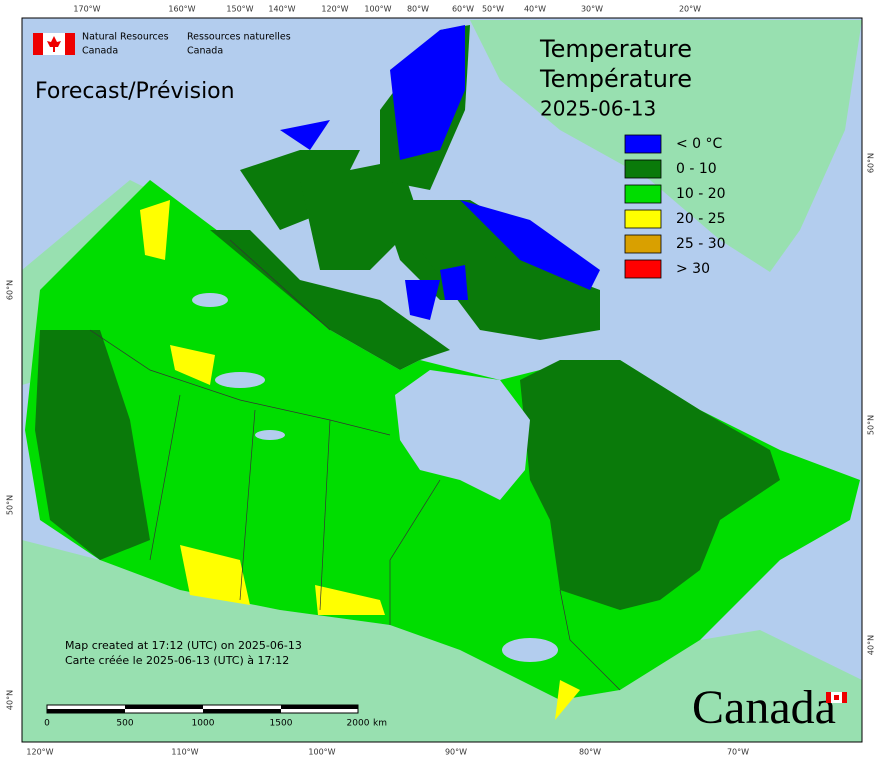 This screenshot has width=880, height=760. Describe the element at coordinates (701, 194) in the screenshot. I see `legend-label: 10 - 20` at that location.